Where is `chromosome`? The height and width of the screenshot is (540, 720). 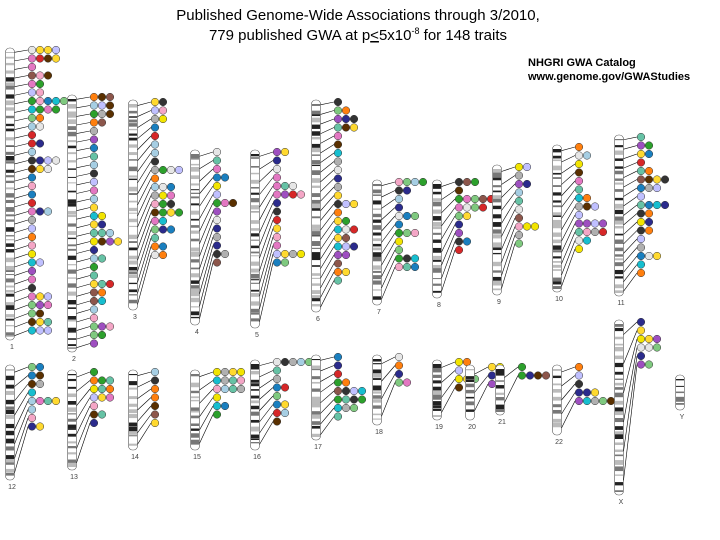 chromosome is located at coordinates (500, 390).